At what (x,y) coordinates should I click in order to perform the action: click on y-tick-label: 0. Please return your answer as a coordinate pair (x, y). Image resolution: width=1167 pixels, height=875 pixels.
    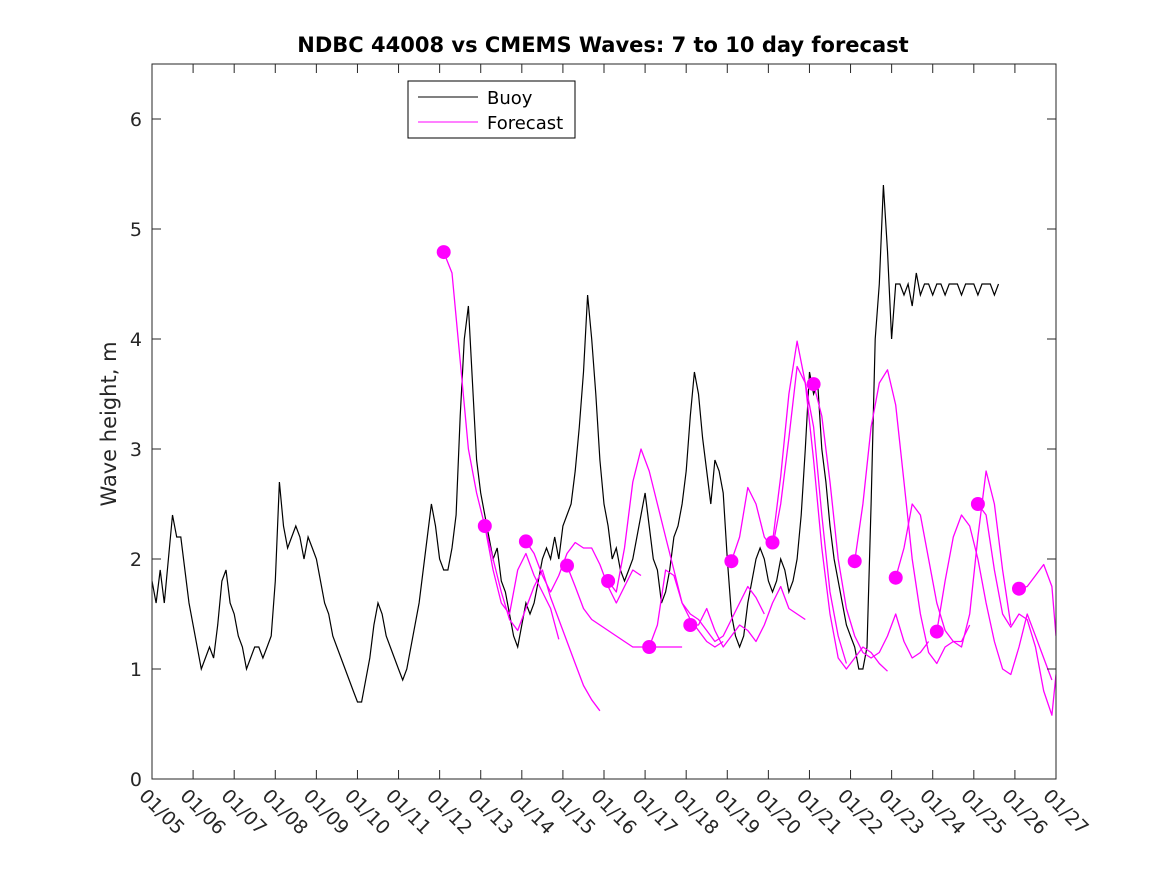
    Looking at the image, I should click on (136, 780).